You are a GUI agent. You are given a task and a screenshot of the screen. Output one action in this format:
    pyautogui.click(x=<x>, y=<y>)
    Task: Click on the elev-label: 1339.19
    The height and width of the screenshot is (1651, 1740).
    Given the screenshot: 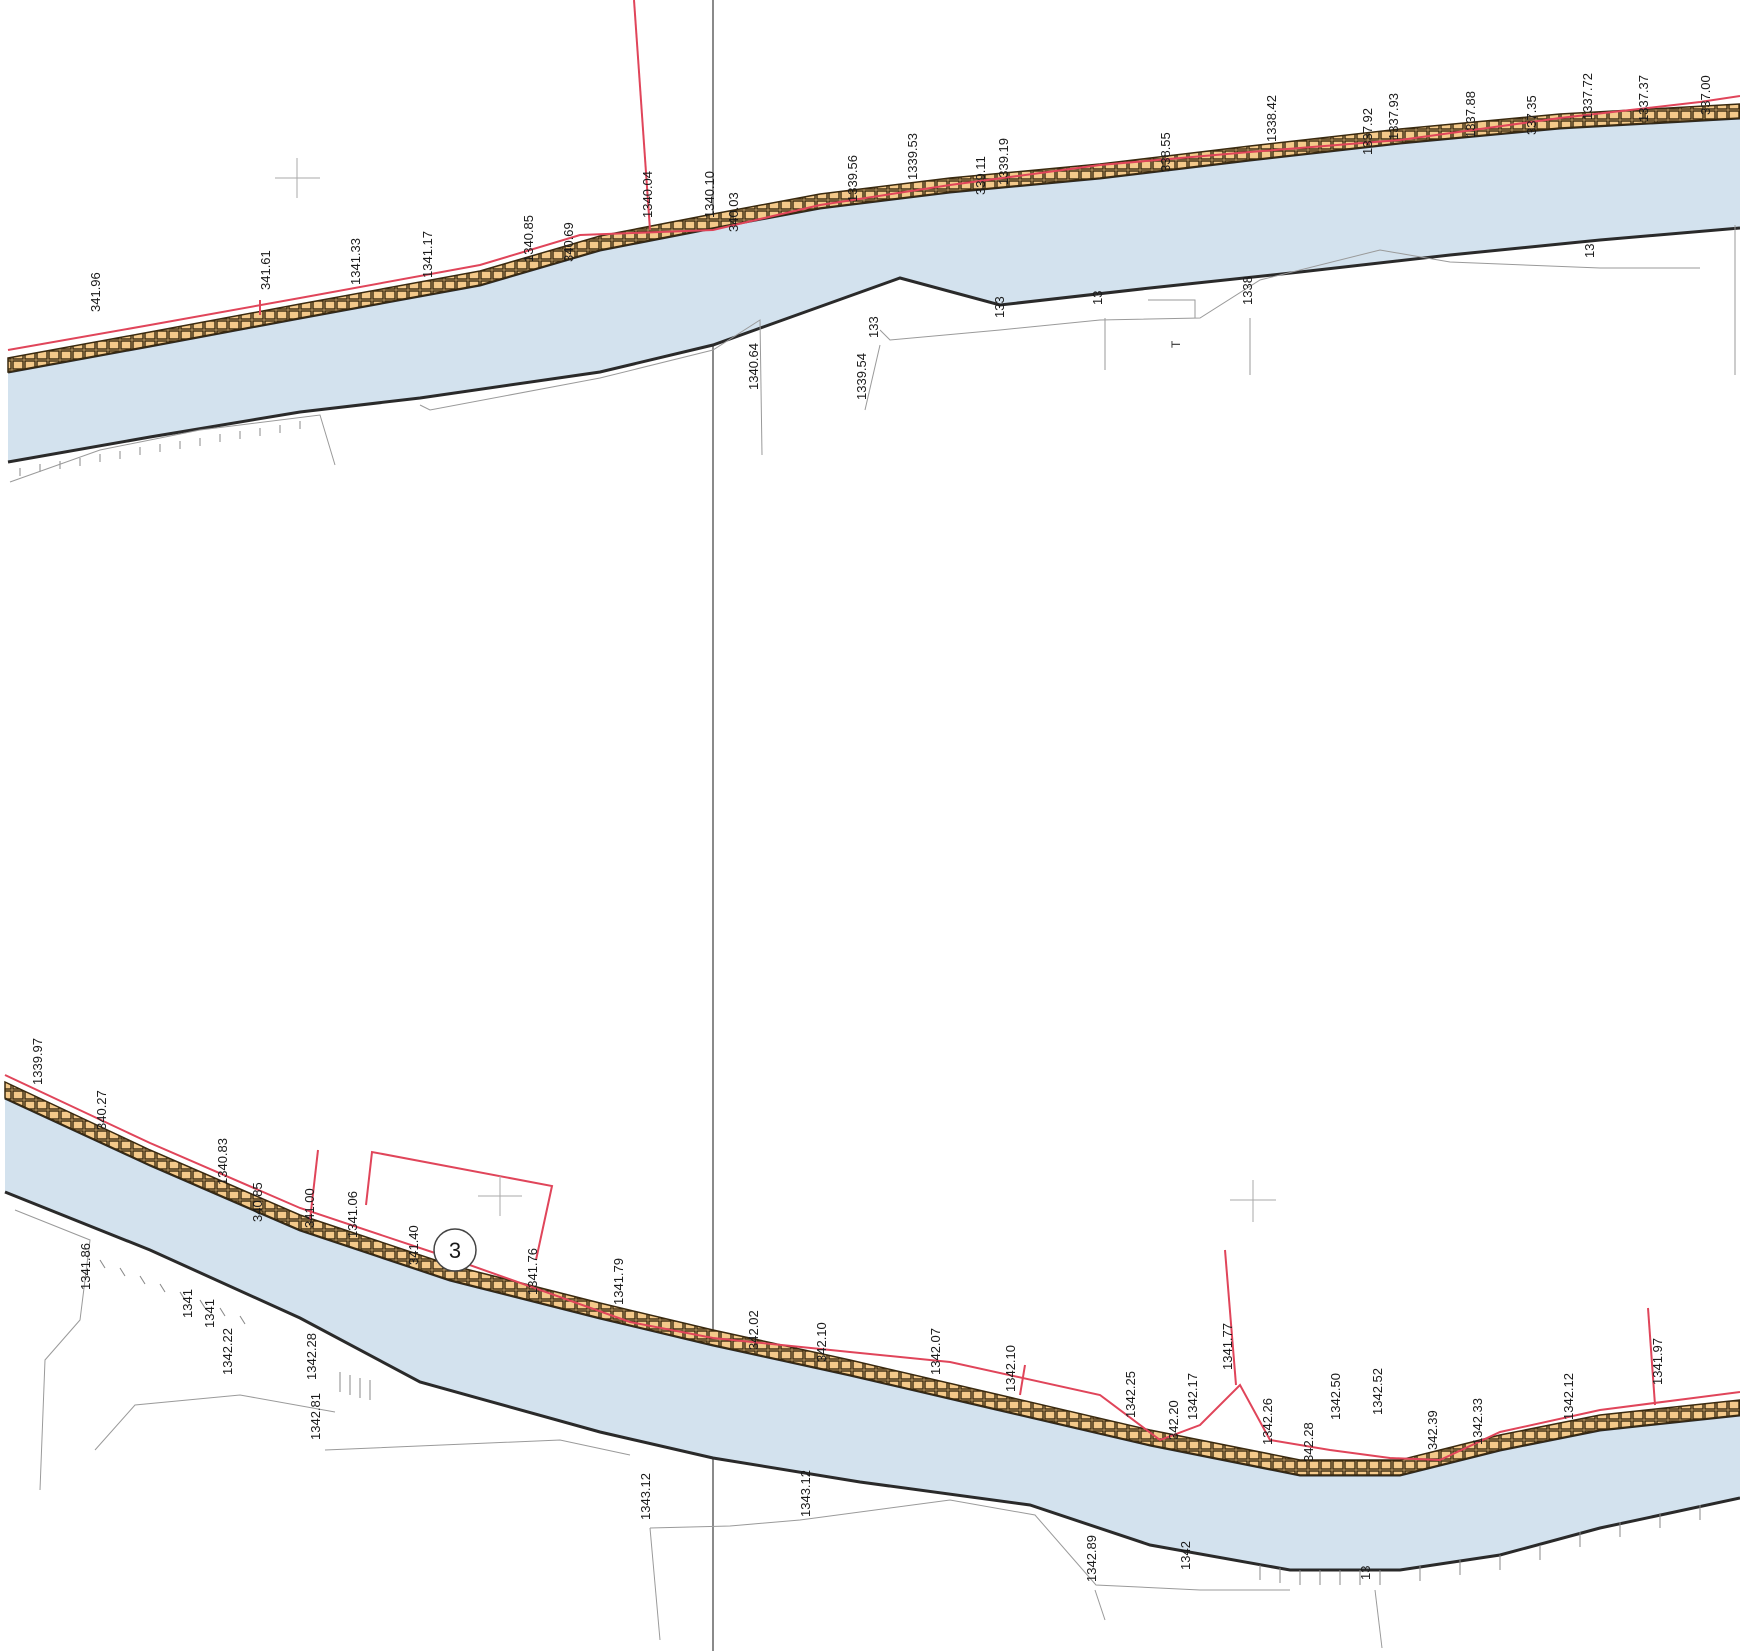 What is the action you would take?
    pyautogui.click(x=1003, y=161)
    